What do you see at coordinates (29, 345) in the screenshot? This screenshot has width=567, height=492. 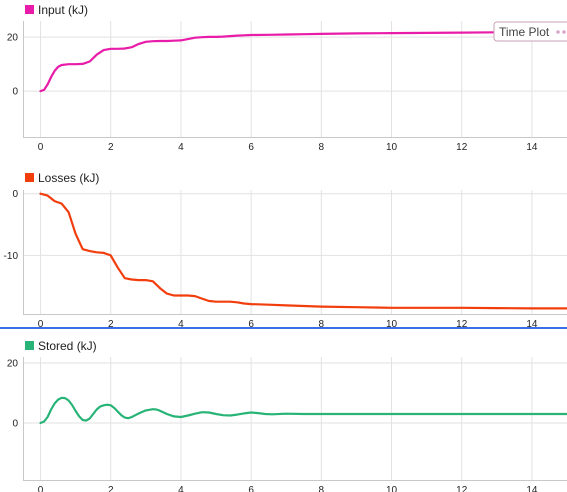 I see `legend-swatch-stored` at bounding box center [29, 345].